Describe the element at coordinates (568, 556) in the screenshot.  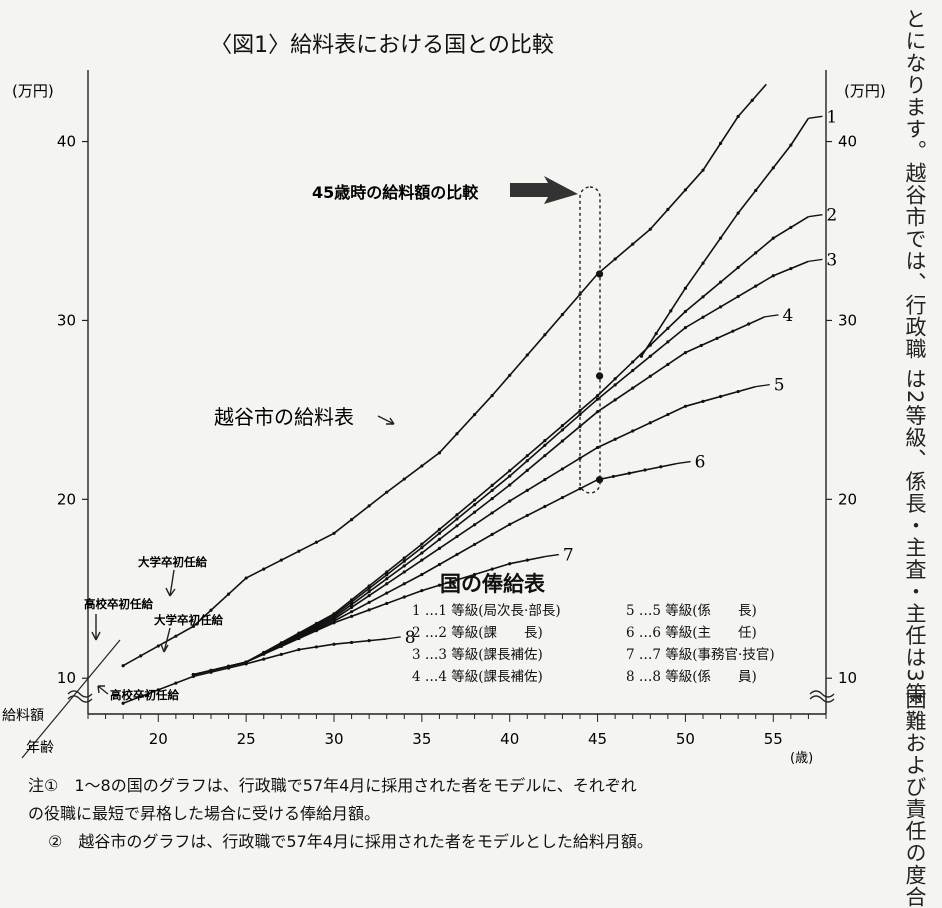
I see `series-label-7: 7` at that location.